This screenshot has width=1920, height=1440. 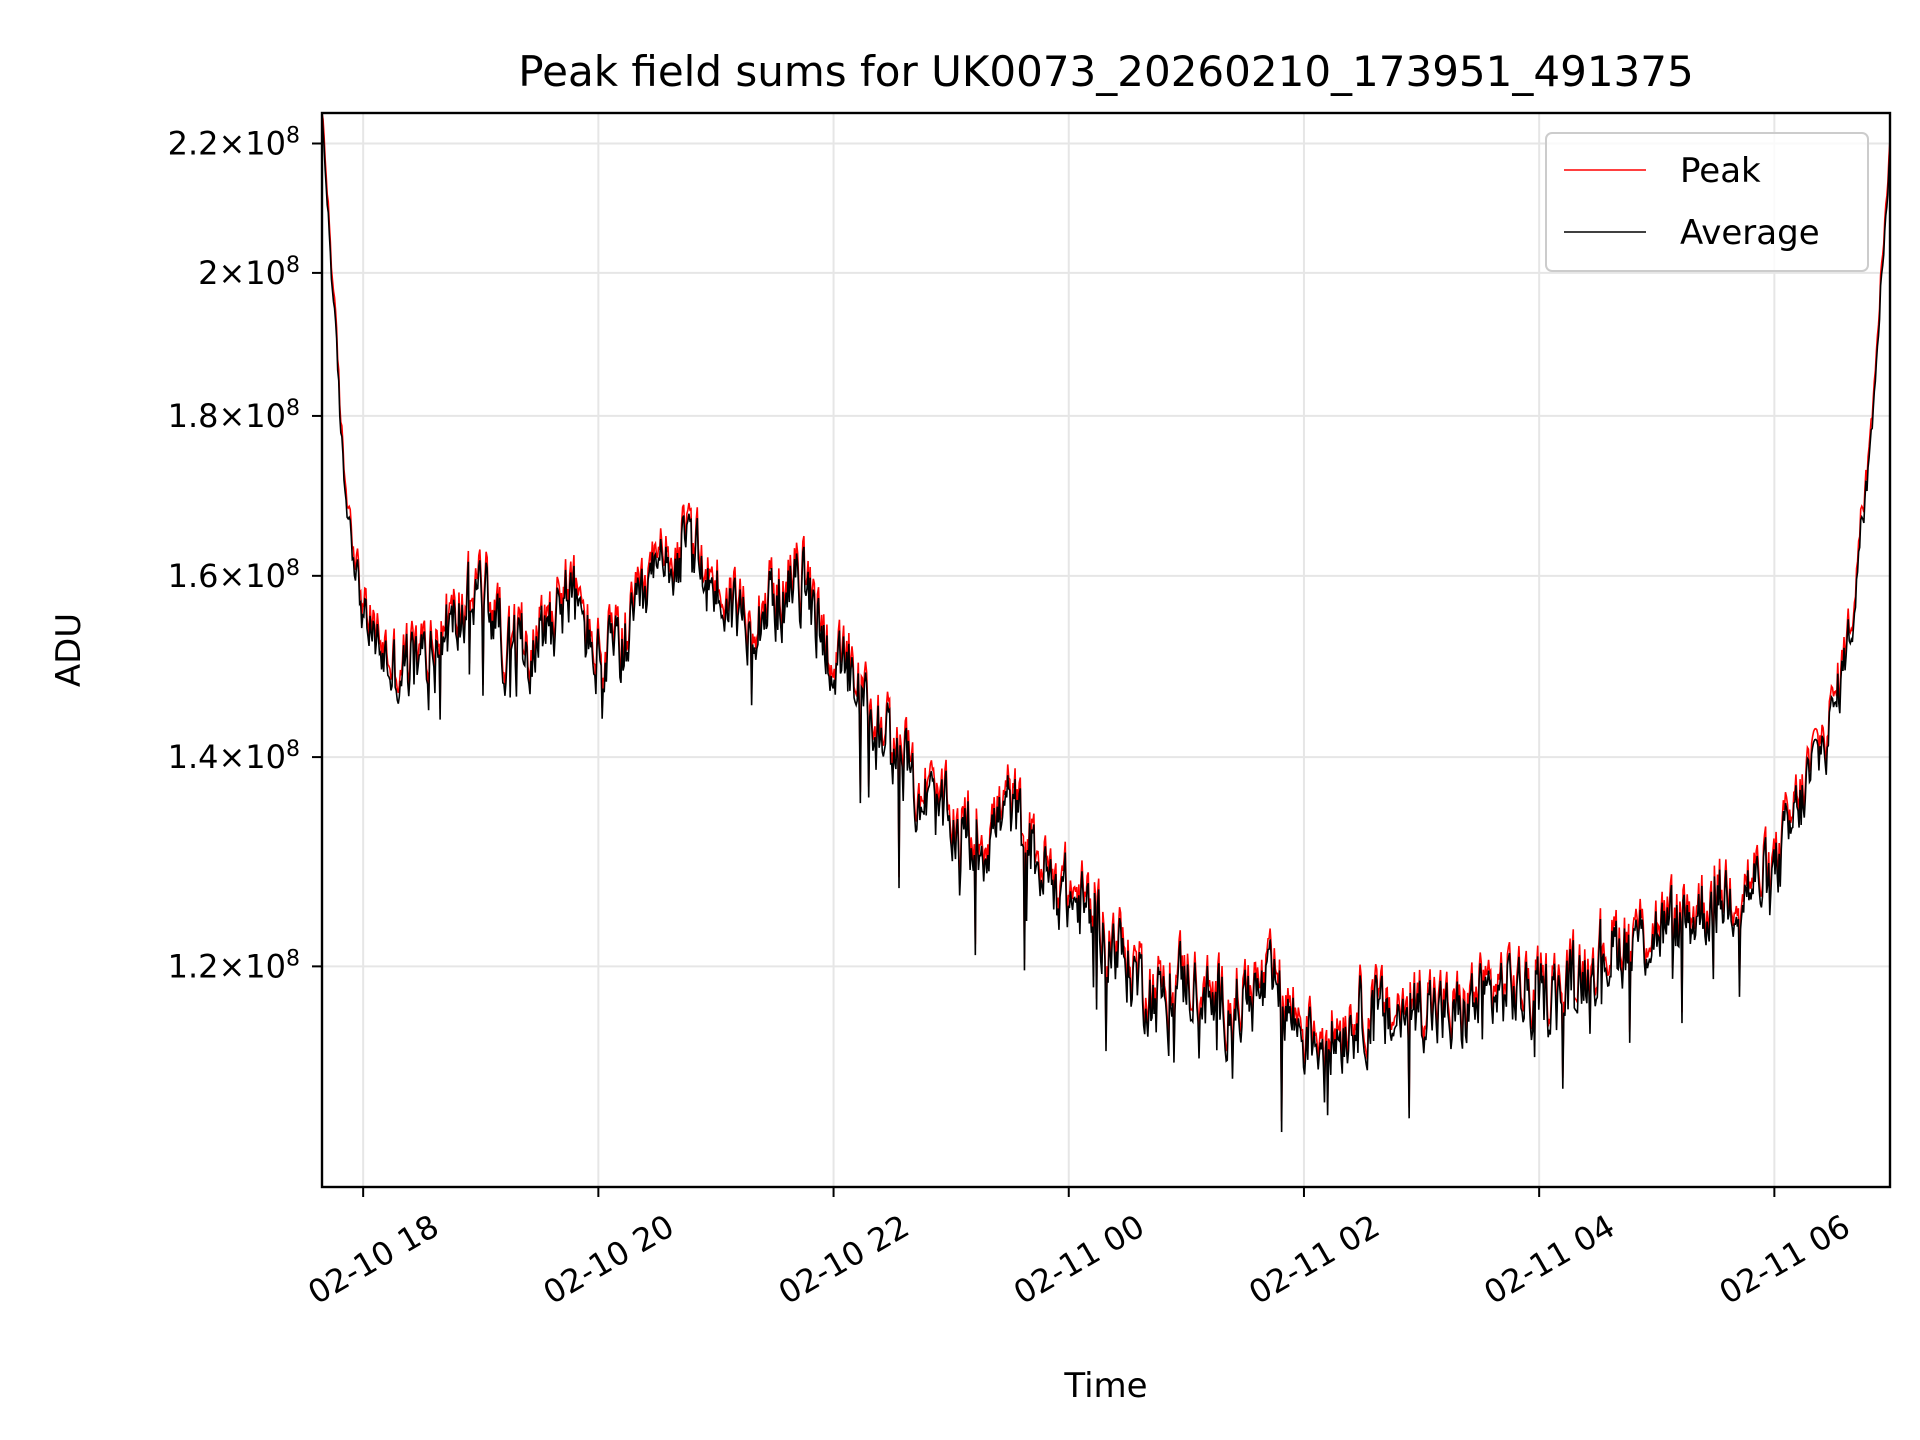 What do you see at coordinates (1720, 171) in the screenshot?
I see `legend-label-peak: Peak` at bounding box center [1720, 171].